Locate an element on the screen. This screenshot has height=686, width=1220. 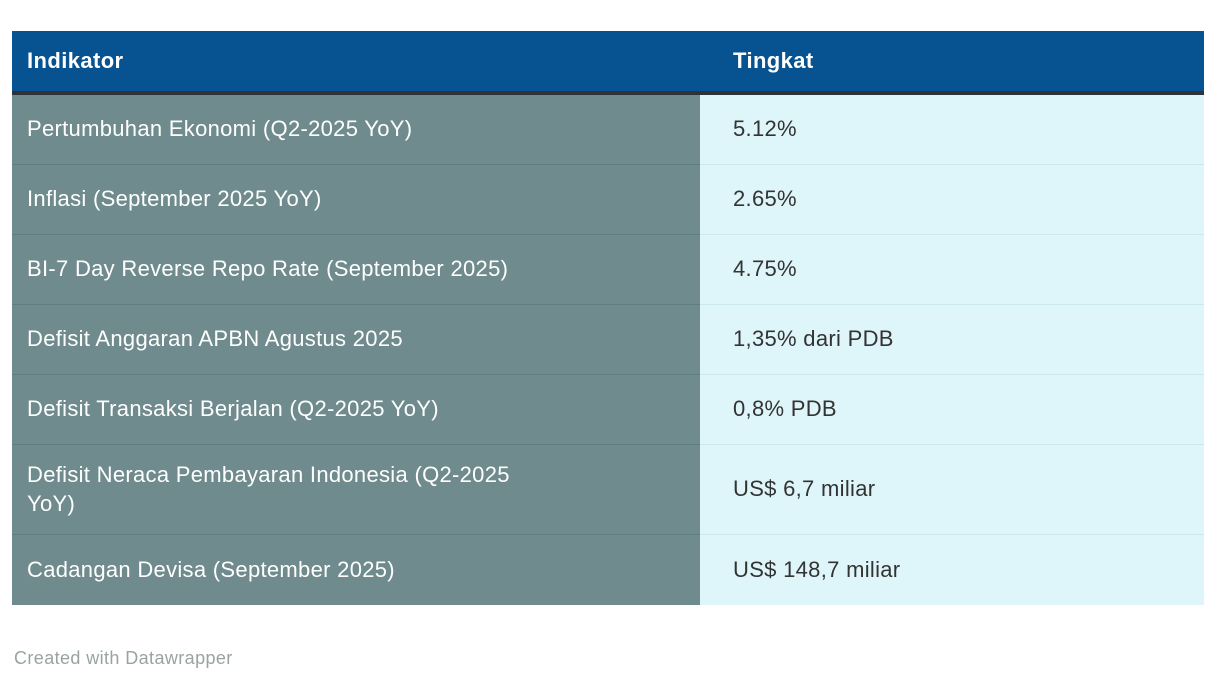
value-label: 2.65% is located at coordinates (765, 199).